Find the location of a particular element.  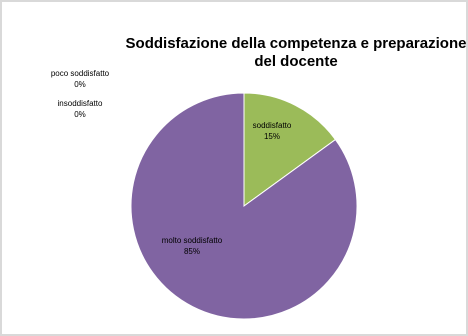

slice-label-molto-soddisfatto: molto soddisfatto is located at coordinates (192, 240).